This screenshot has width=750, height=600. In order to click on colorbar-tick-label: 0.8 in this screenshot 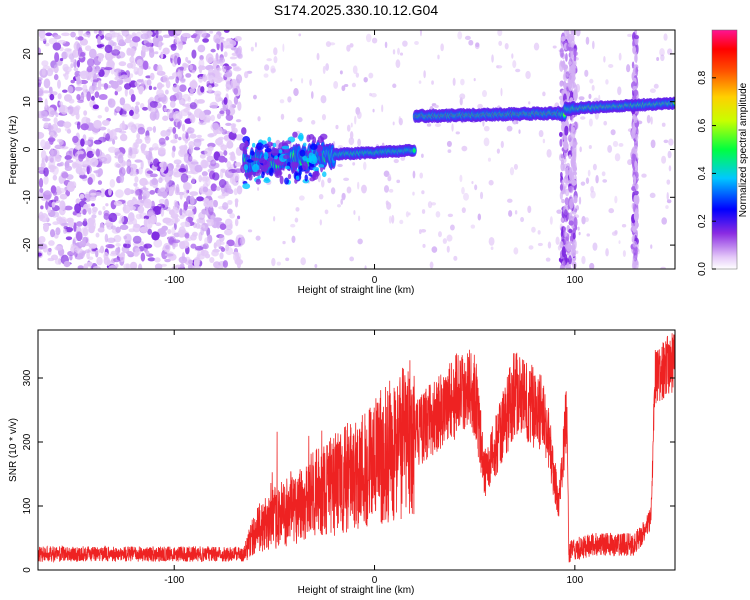, I will do `click(702, 77)`.